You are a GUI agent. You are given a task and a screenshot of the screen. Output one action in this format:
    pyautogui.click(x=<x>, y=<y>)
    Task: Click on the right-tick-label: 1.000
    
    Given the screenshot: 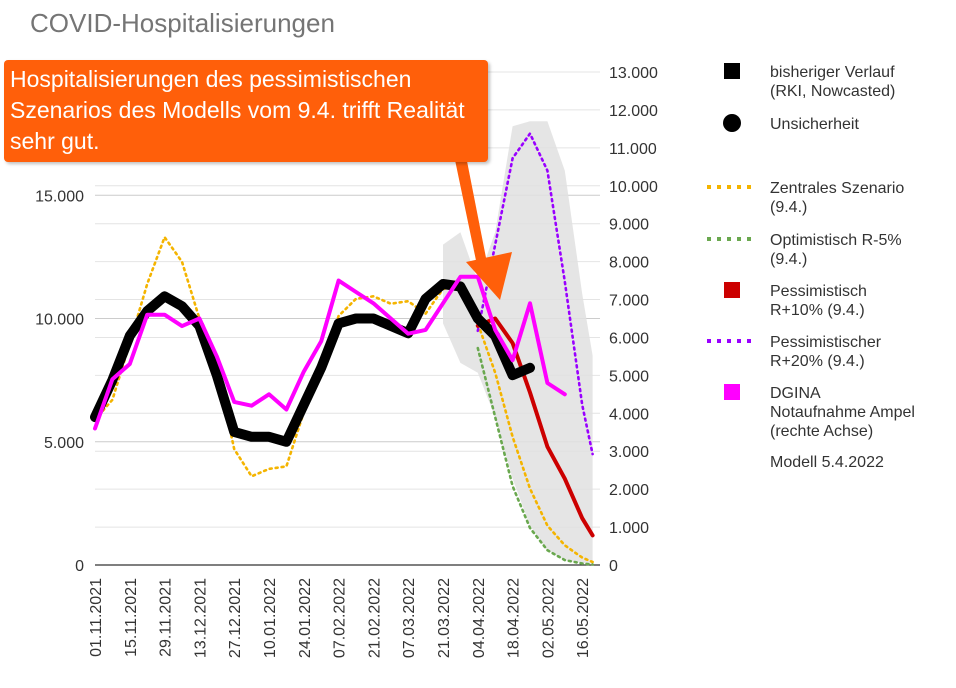 What is the action you would take?
    pyautogui.click(x=629, y=528)
    